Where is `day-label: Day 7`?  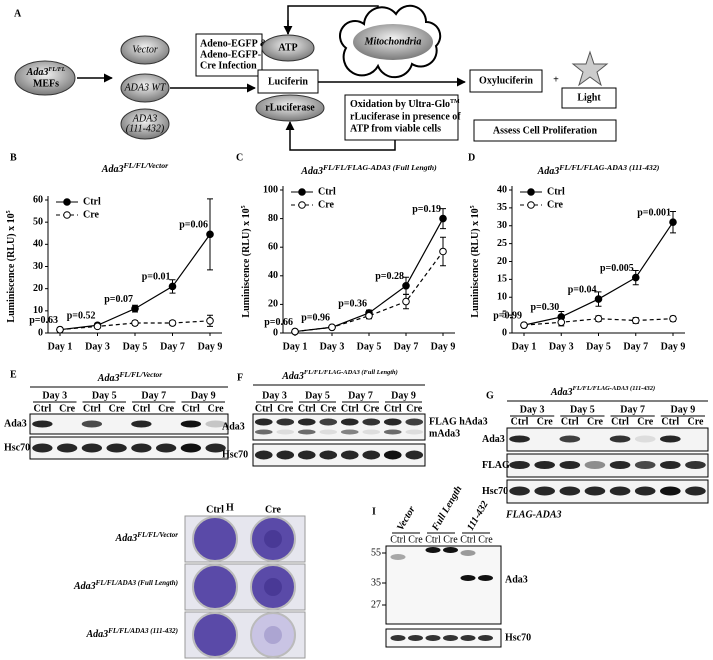 day-label: Day 7 is located at coordinates (153, 395).